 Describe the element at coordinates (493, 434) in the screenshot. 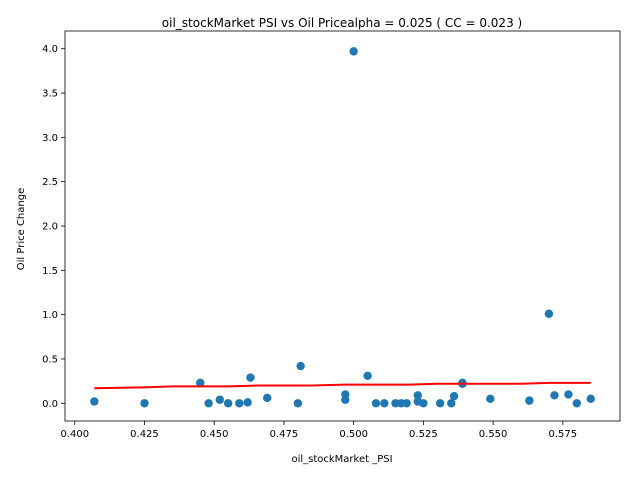

I see `x-tick-label: 0.550` at that location.